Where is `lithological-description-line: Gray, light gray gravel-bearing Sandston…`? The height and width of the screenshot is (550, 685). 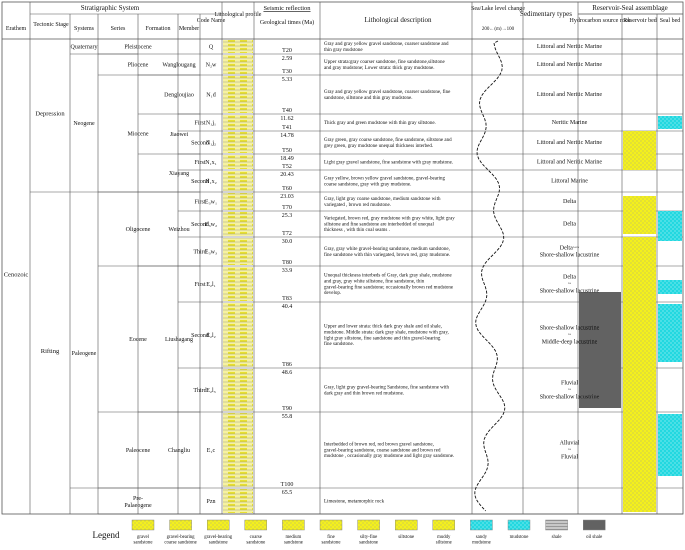 lithological-description-line: Gray, light gray gravel-bearing Sandston… is located at coordinates (387, 387).